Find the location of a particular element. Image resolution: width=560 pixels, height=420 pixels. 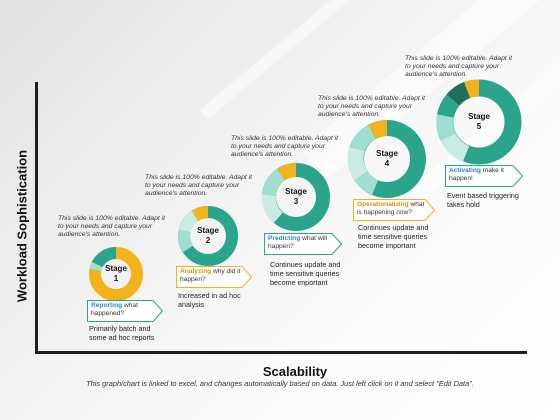

y-axis-label: Workload Sophistication is located at coordinates (22, 226).